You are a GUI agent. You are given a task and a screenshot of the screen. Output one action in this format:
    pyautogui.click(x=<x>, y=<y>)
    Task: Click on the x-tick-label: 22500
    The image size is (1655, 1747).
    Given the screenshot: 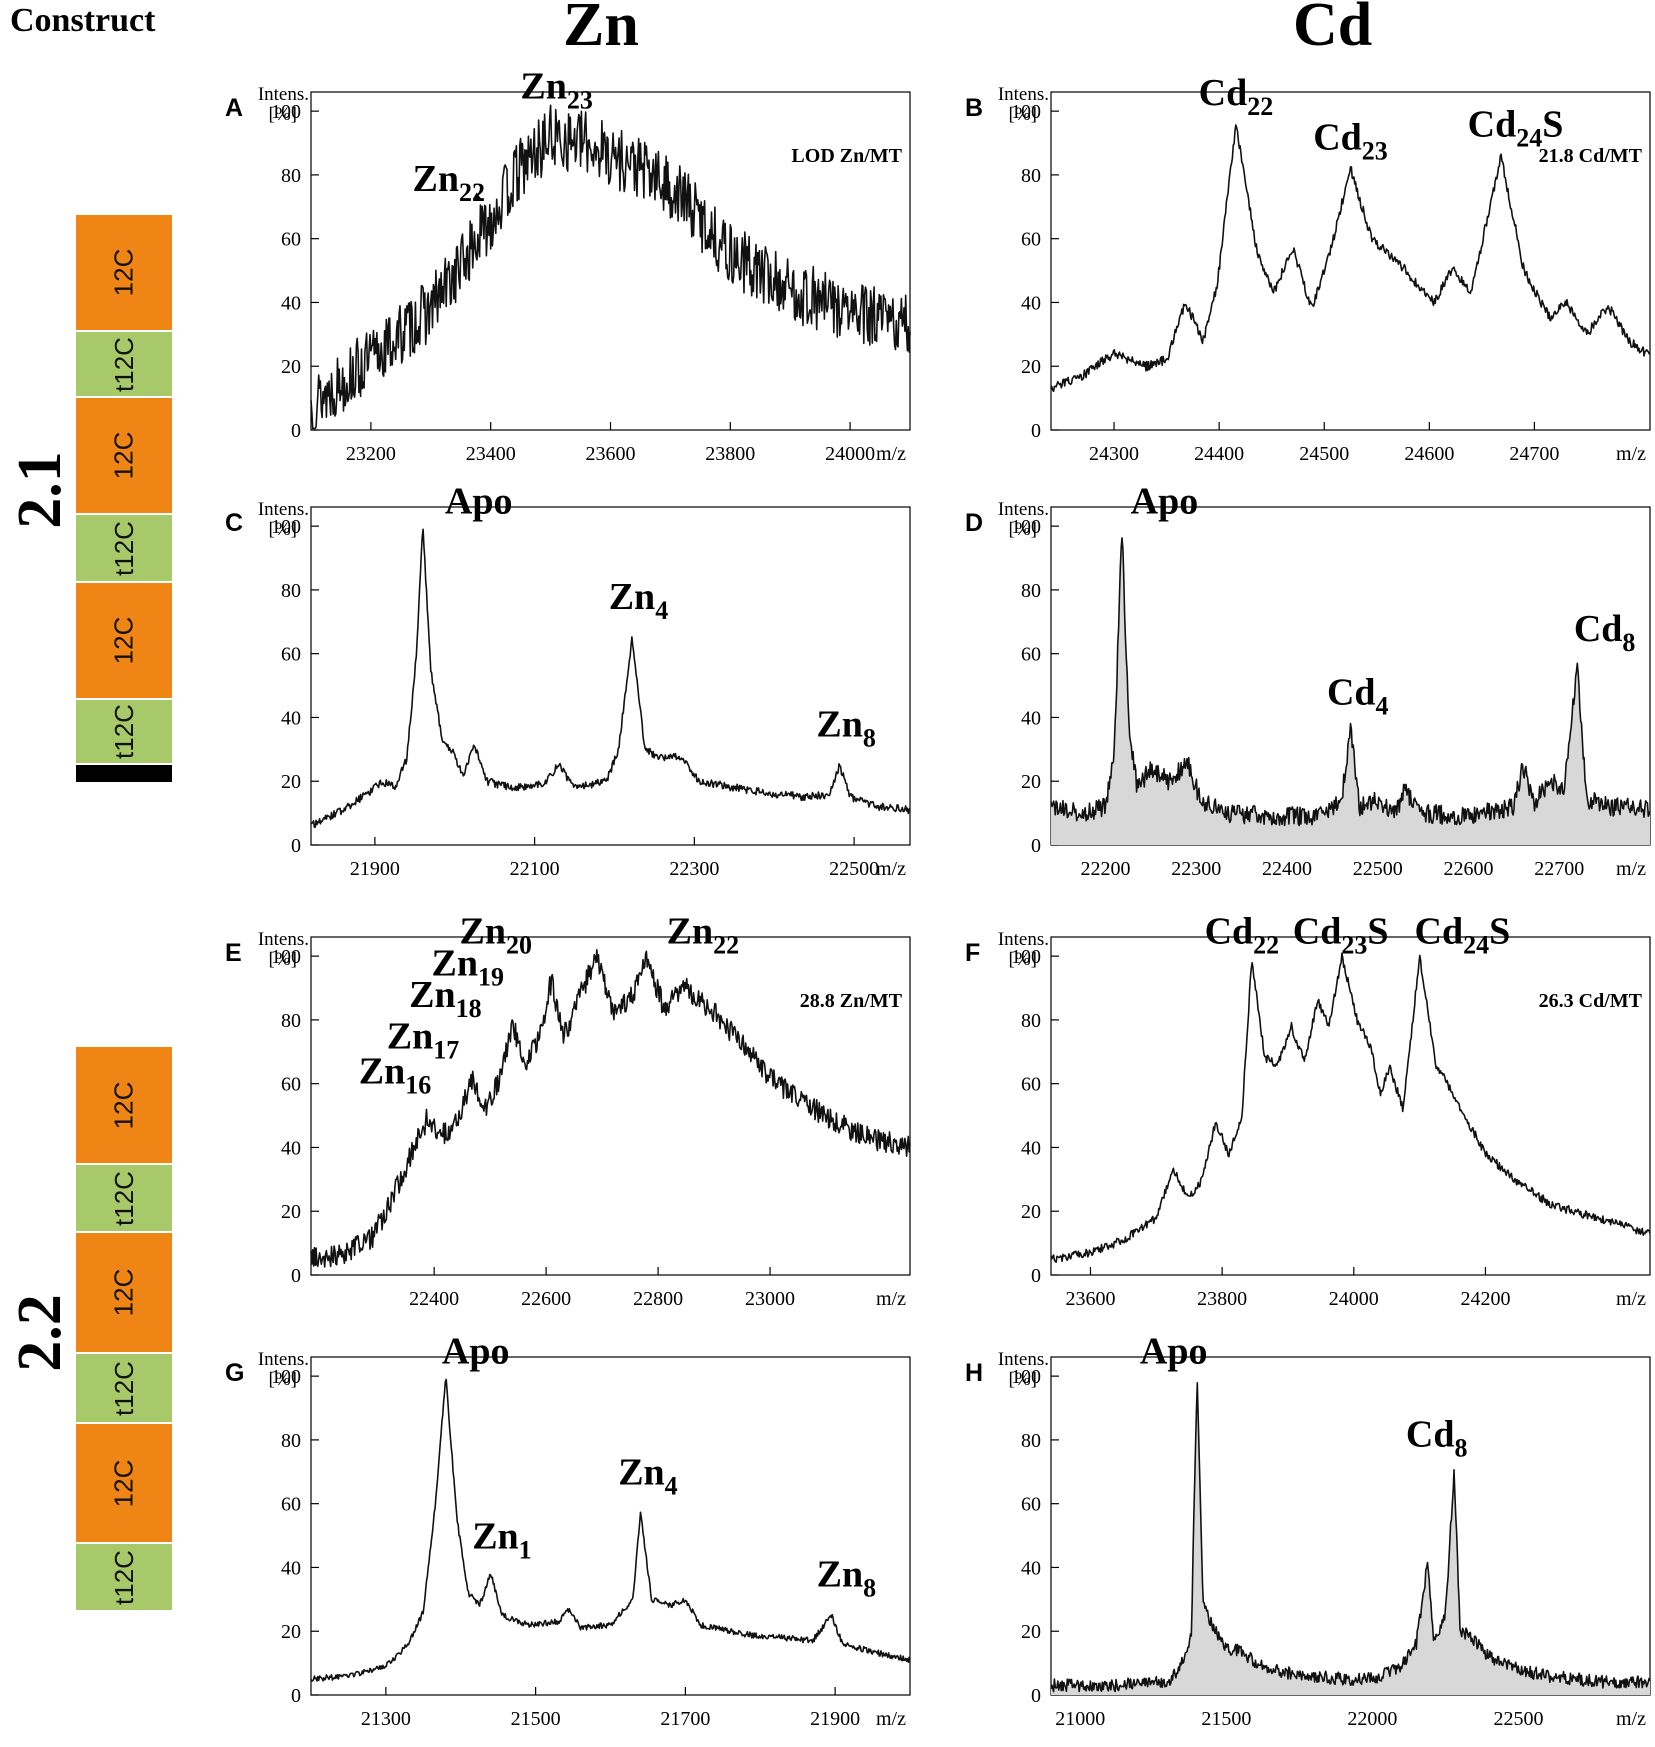 What is the action you would take?
    pyautogui.click(x=854, y=869)
    